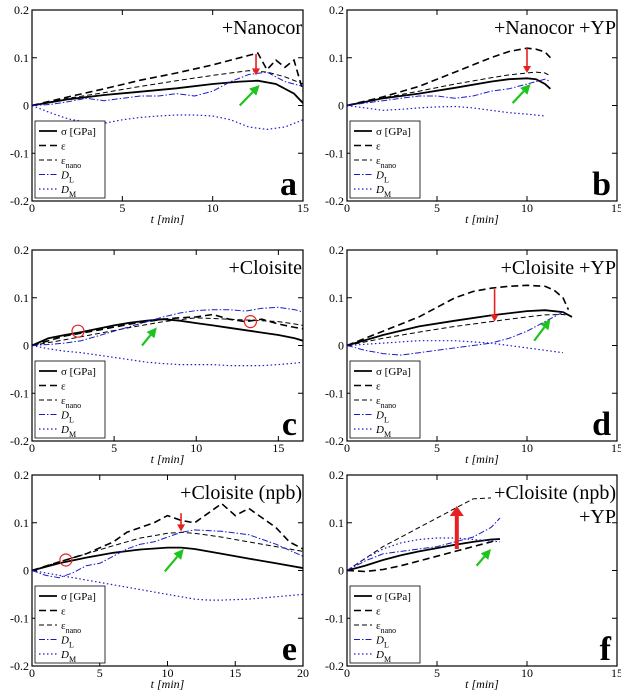  I want to click on panel-title: +Cloisite (npb), so click(555, 493).